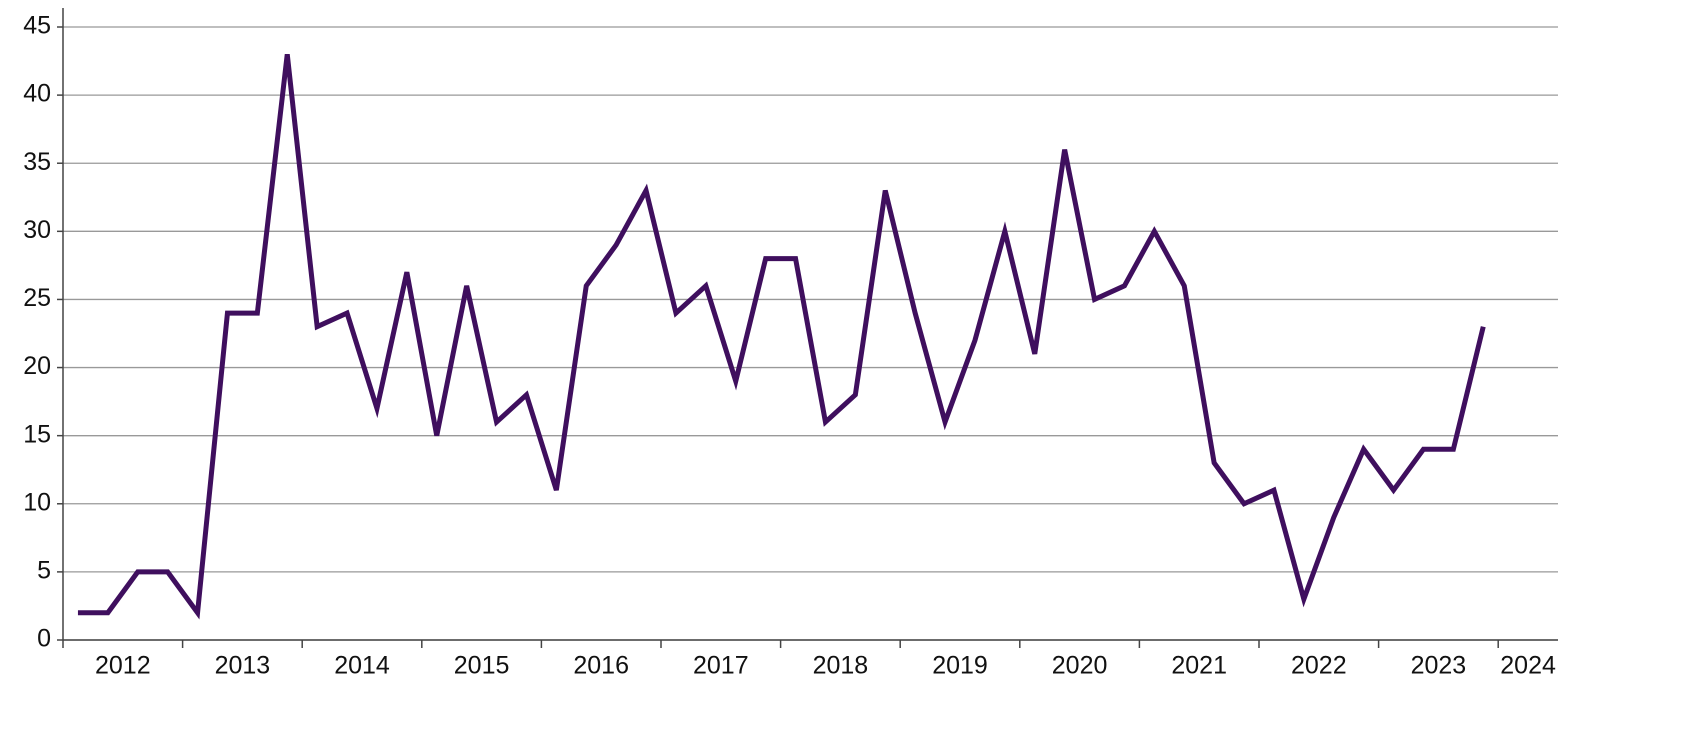 The height and width of the screenshot is (731, 1686). Describe the element at coordinates (1199, 666) in the screenshot. I see `x-tick-label: 2021` at that location.